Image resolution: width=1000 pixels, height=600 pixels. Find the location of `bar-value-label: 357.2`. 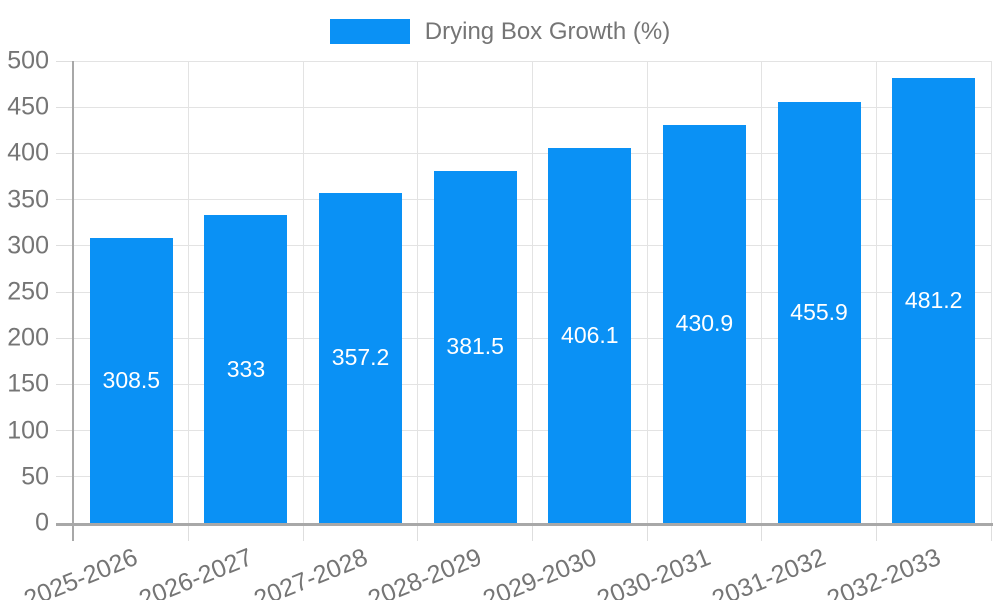

bar-value-label: 357.2 is located at coordinates (360, 357).